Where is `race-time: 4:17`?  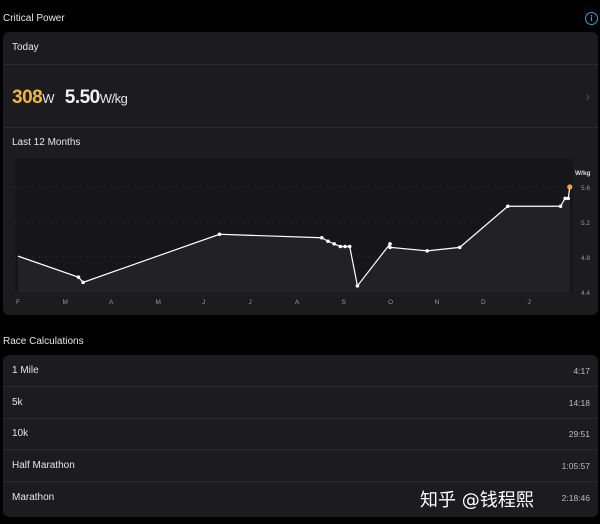 race-time: 4:17 is located at coordinates (581, 371).